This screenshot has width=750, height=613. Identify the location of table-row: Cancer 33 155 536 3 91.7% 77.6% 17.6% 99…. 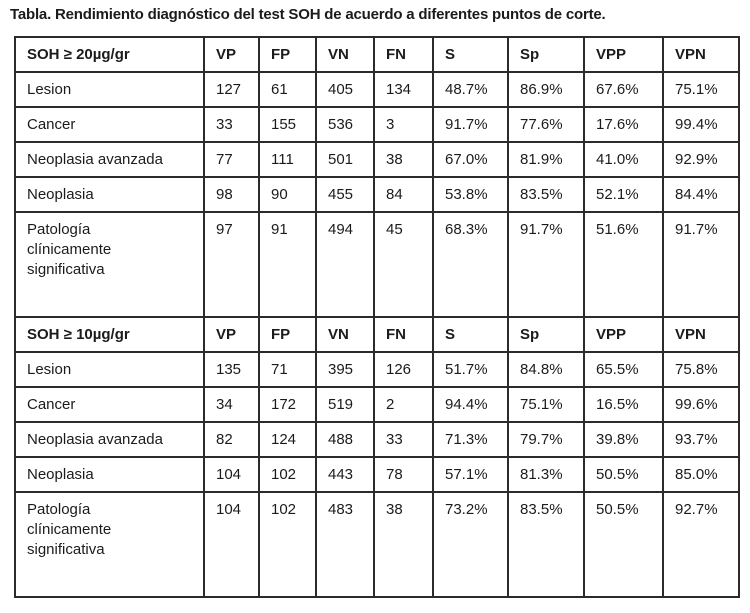
(377, 124).